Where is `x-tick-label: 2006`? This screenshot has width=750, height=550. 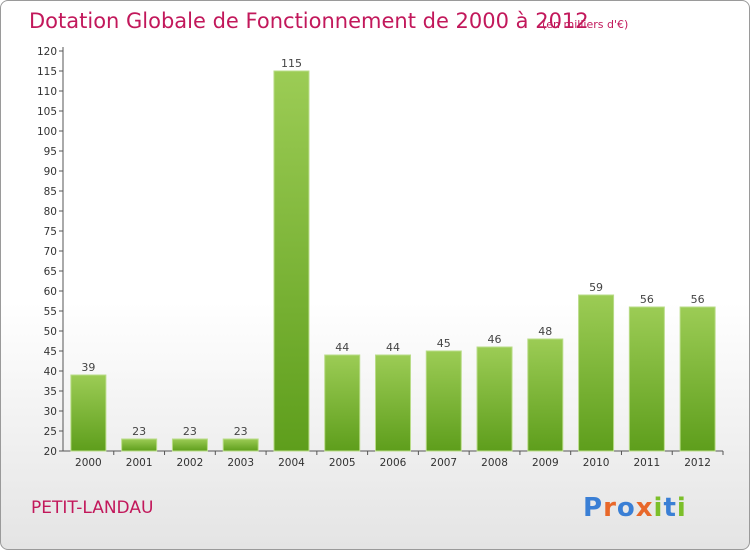
x-tick-label: 2006 is located at coordinates (393, 463).